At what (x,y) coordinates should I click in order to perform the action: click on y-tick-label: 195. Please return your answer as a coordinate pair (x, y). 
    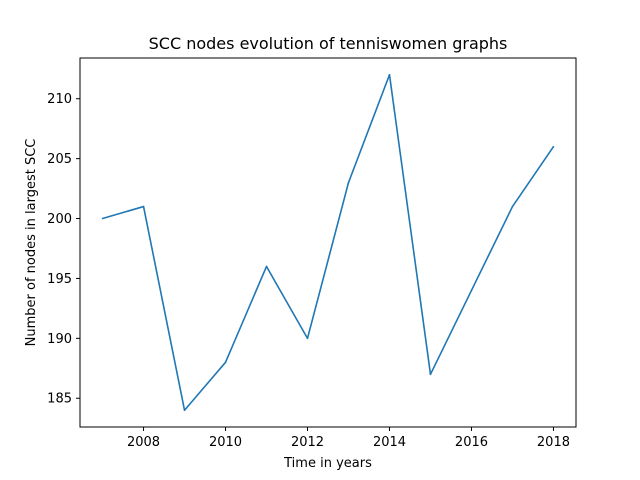
    Looking at the image, I should click on (59, 279).